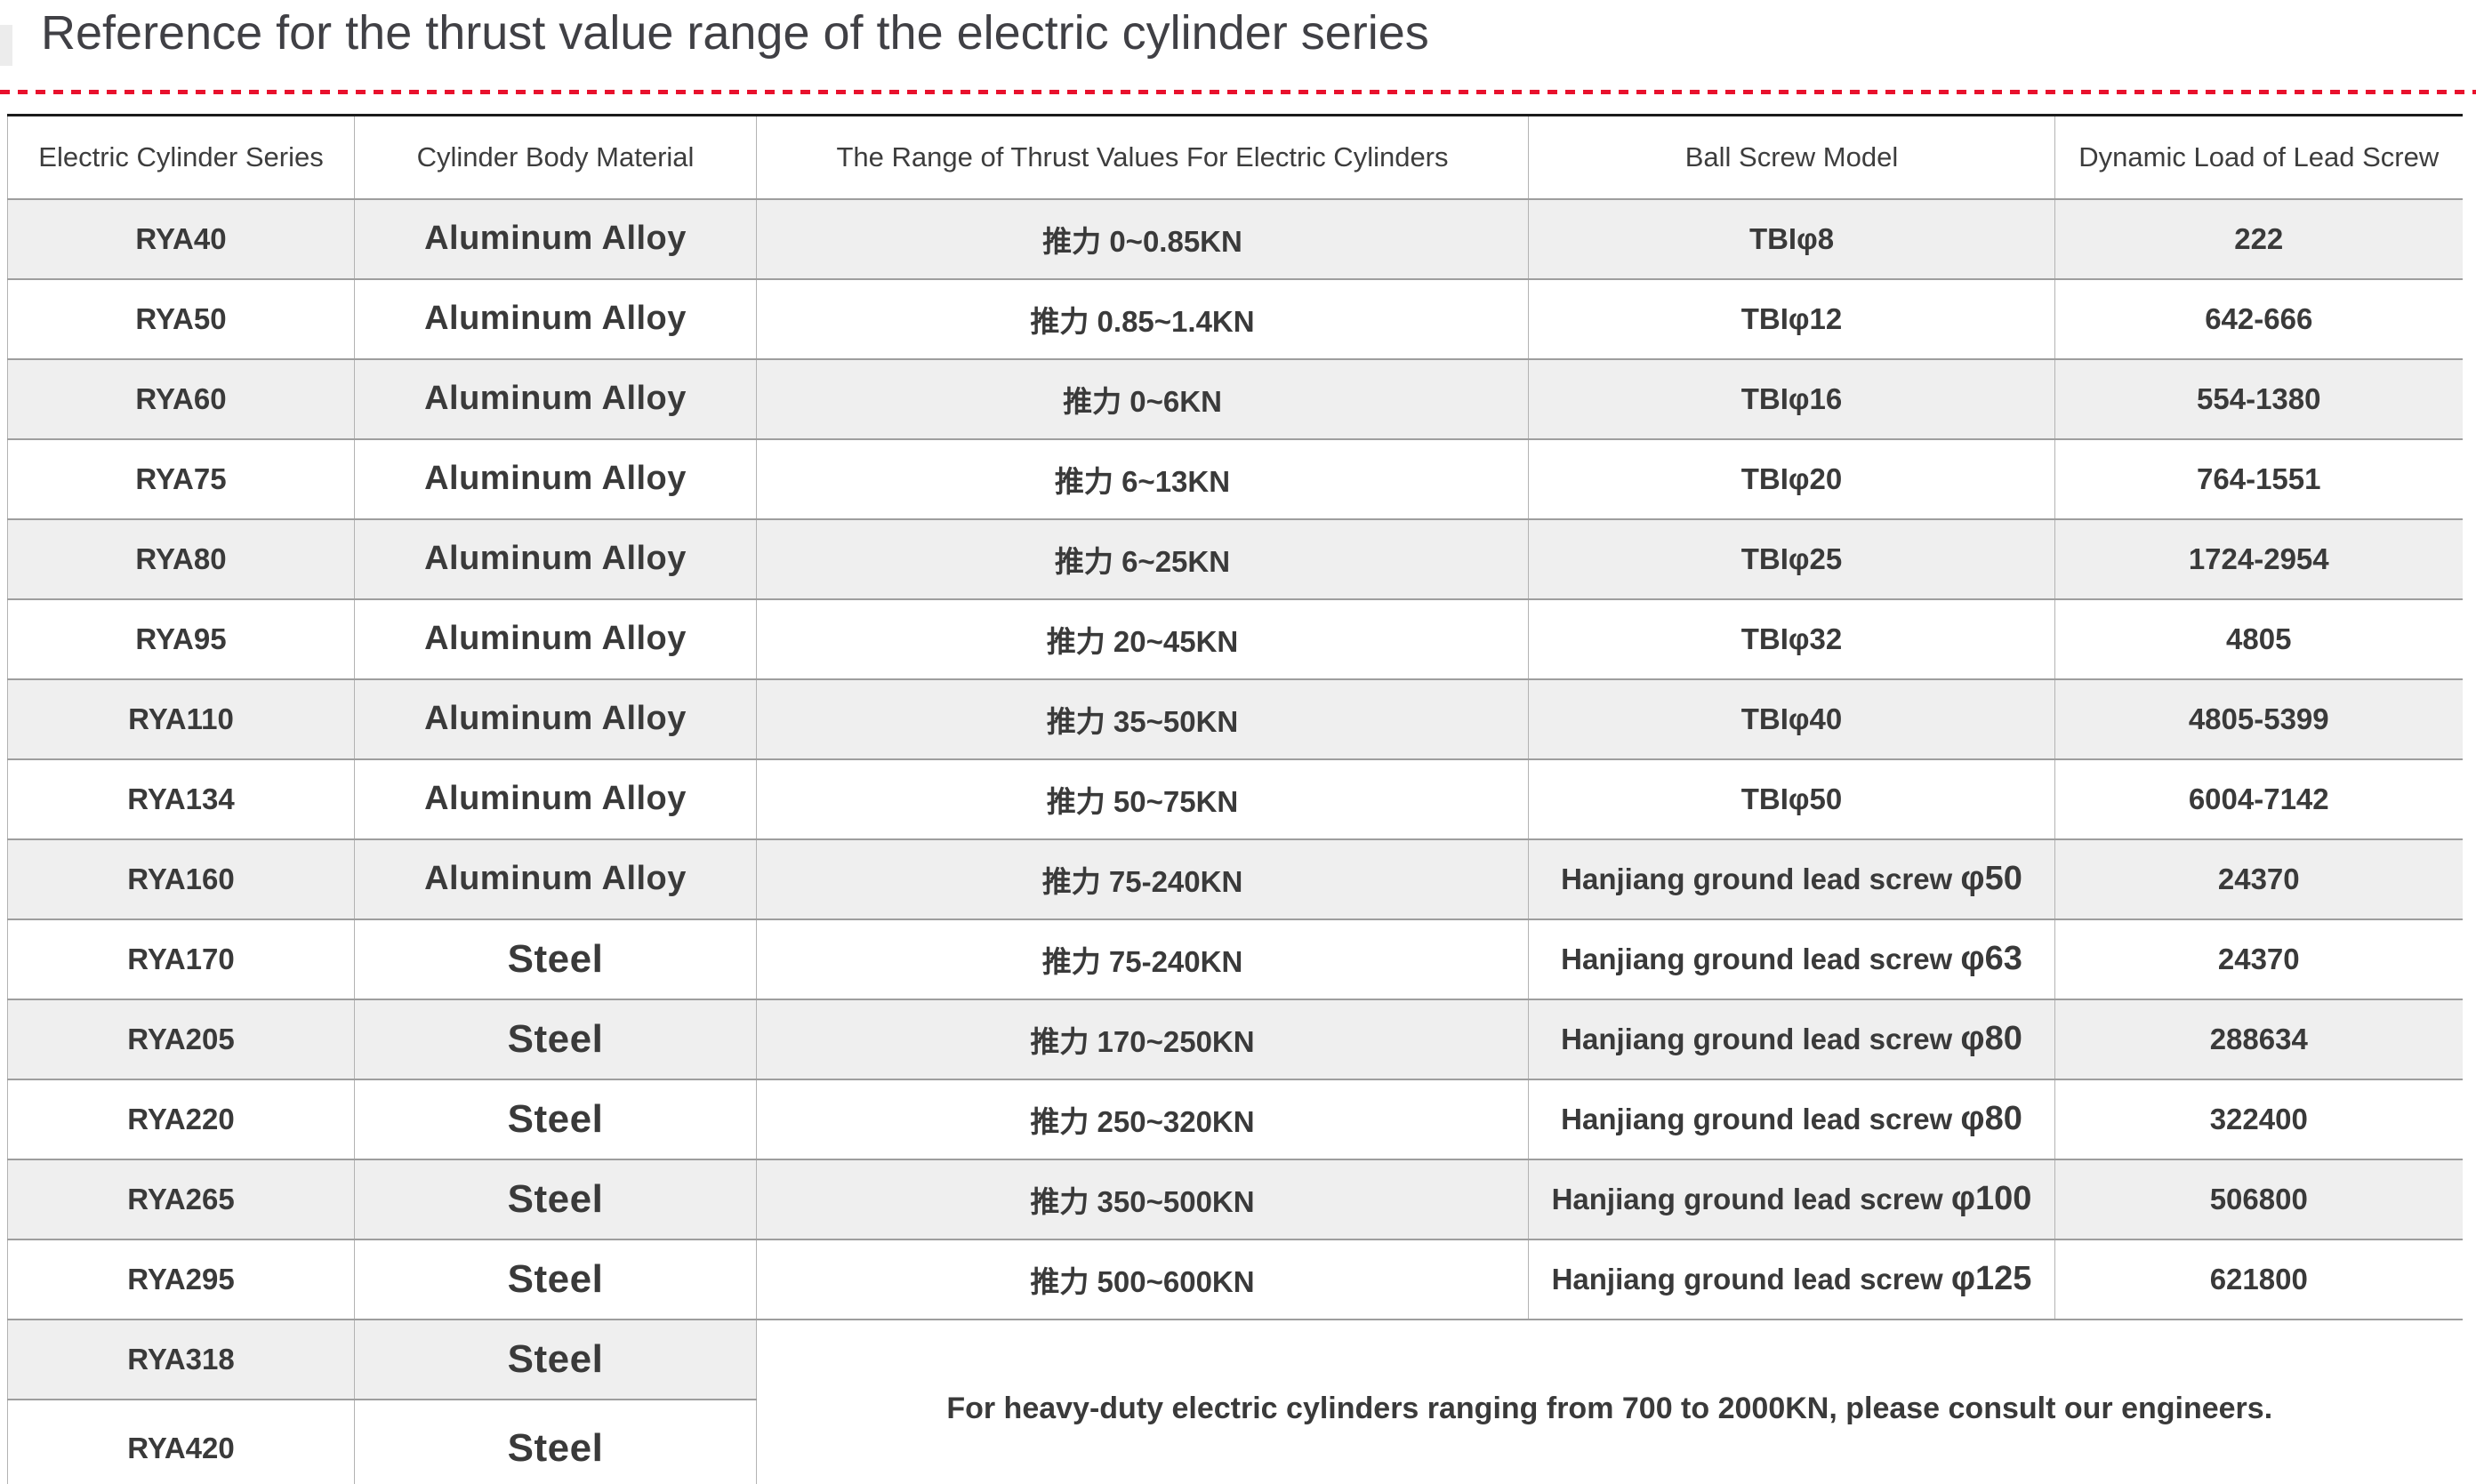  Describe the element at coordinates (1991, 1198) in the screenshot. I see `screw-diameter: φ100` at that location.